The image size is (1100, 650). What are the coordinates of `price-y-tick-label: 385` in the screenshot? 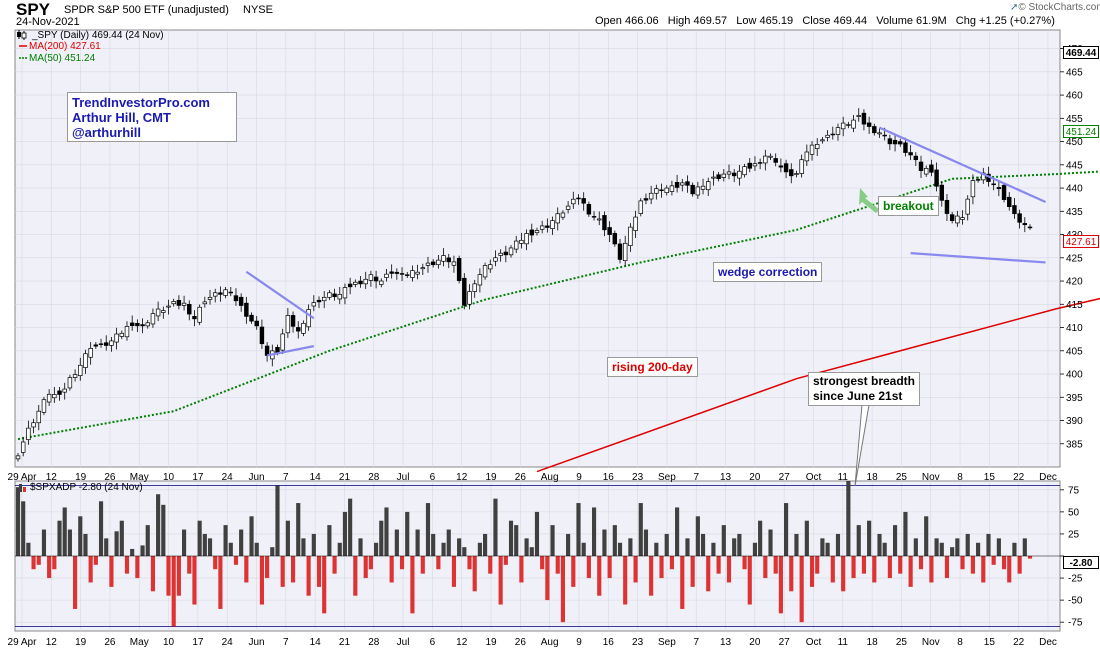 It's located at (1074, 444).